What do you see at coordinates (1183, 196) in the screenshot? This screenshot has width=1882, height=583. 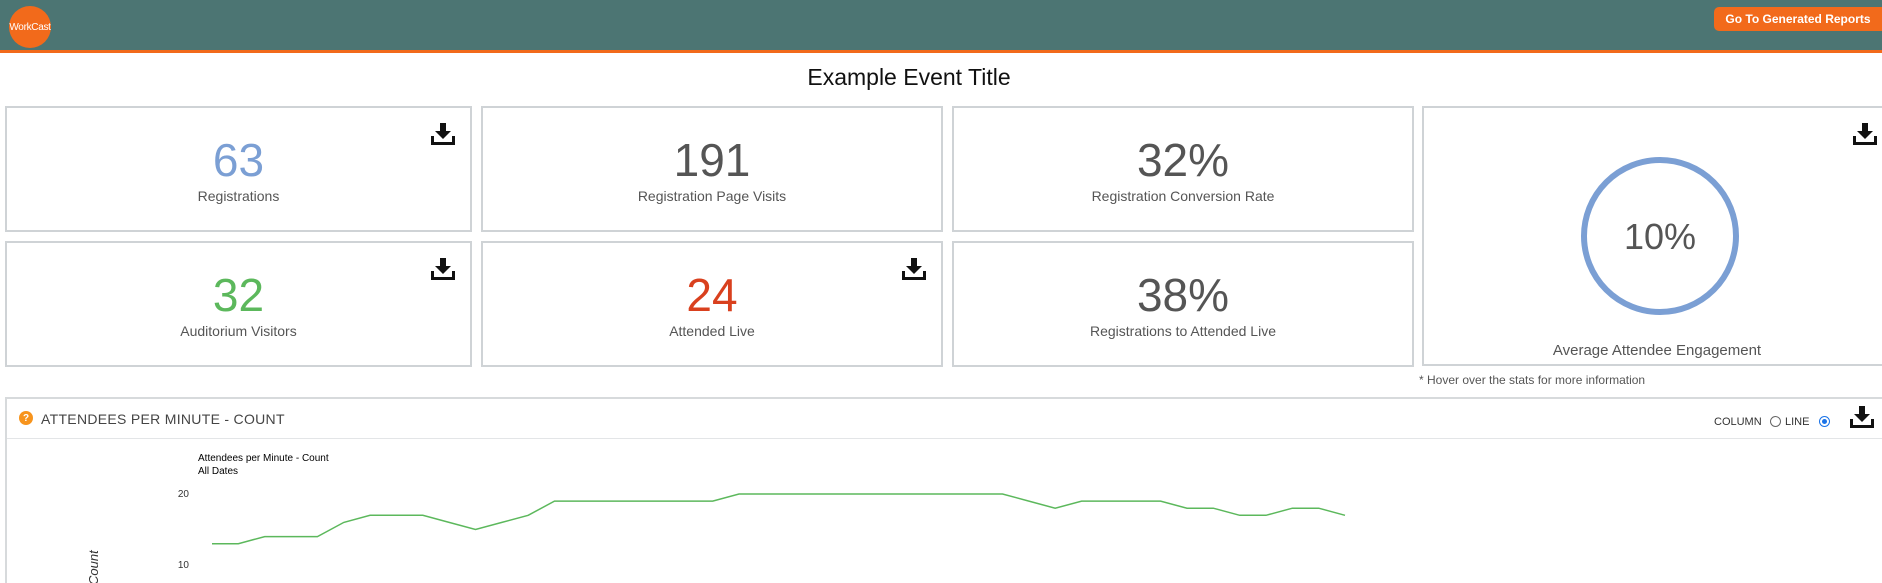 I see `conversion-rate-label: Registration Conversion Rate` at bounding box center [1183, 196].